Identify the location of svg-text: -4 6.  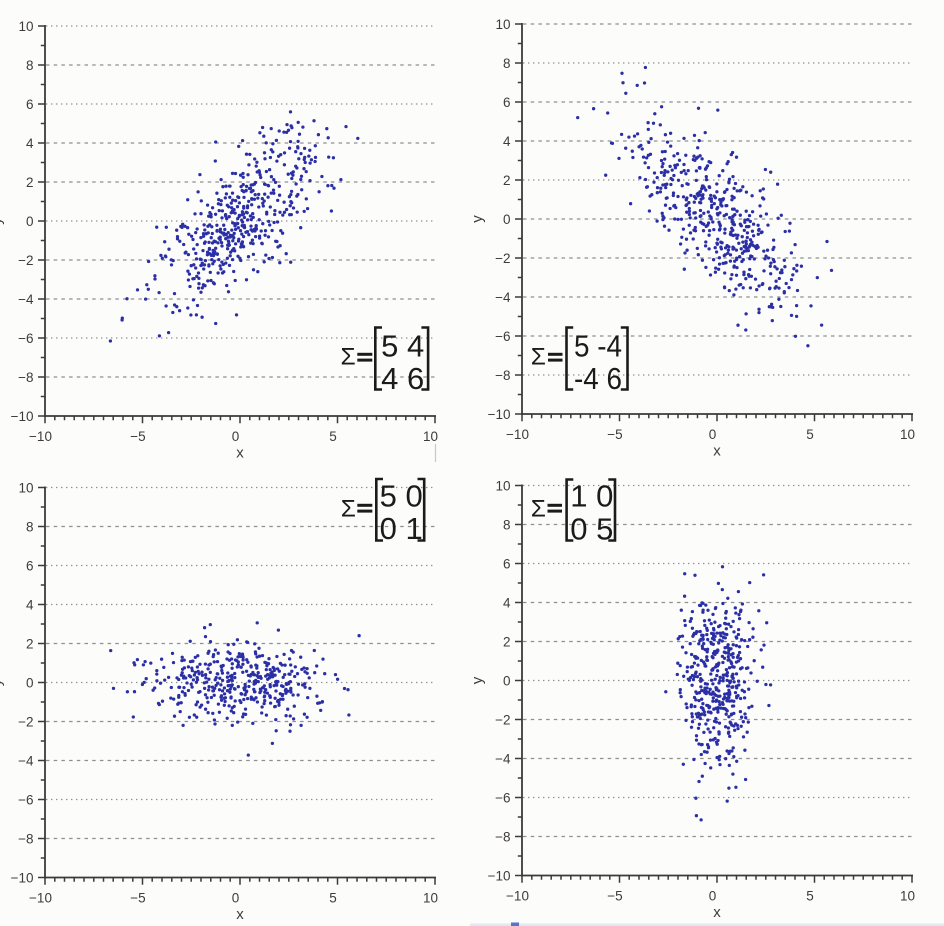
(598, 378).